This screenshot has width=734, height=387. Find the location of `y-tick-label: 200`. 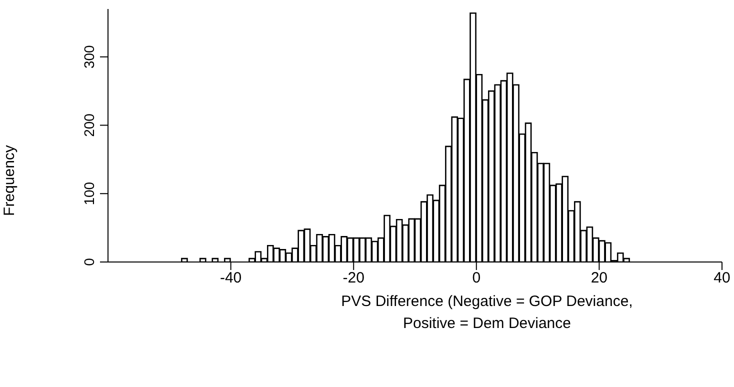

y-tick-label: 200 is located at coordinates (89, 125).